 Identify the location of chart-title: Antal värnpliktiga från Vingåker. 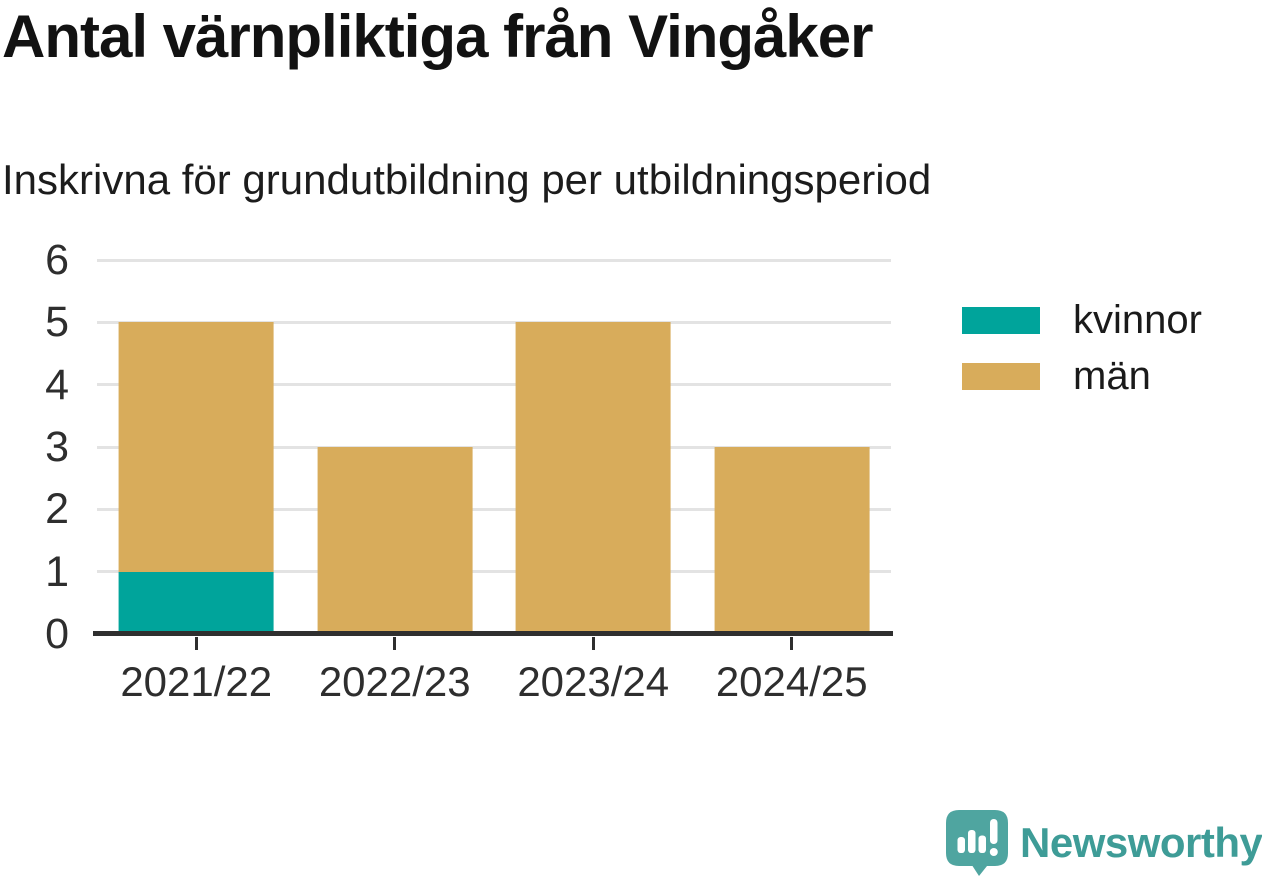
(437, 36).